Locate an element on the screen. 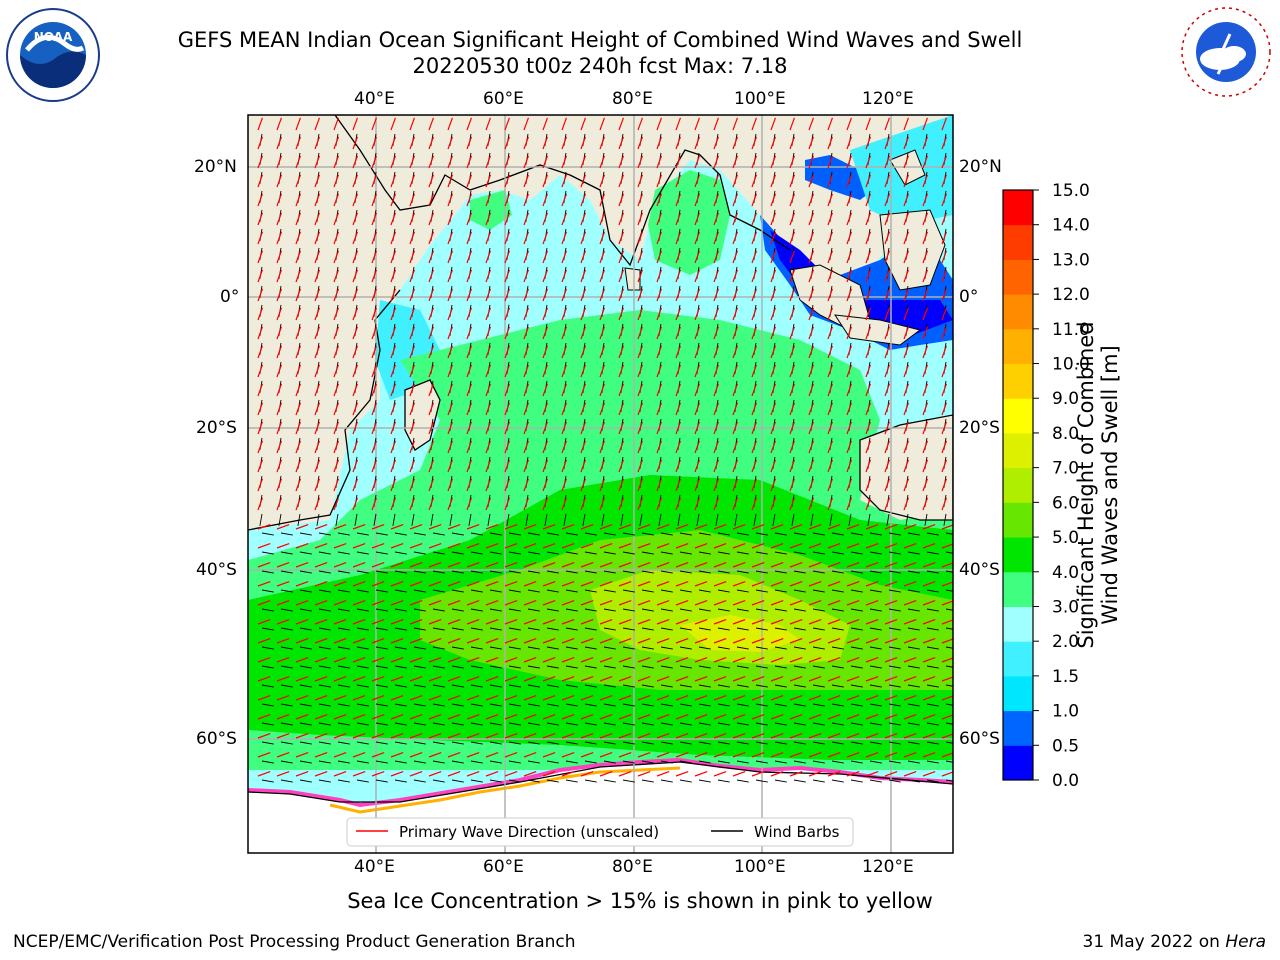 The height and width of the screenshot is (960, 1280). footer-date: 31 May 2022 on Hera is located at coordinates (1174, 942).